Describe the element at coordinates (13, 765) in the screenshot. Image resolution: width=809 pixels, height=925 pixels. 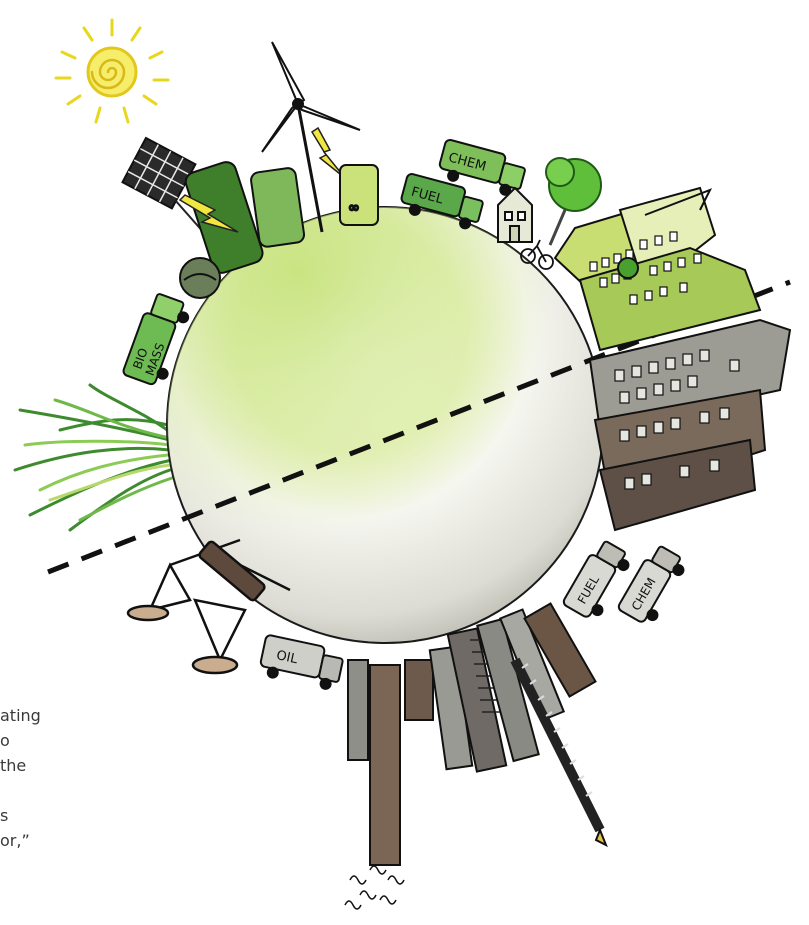
I see `caption-line-3: the` at that location.